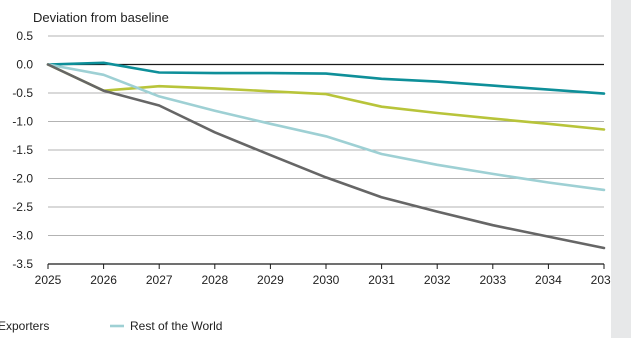 Image resolution: width=631 pixels, height=343 pixels. What do you see at coordinates (22, 179) in the screenshot?
I see `y-tick-label: -2.0` at bounding box center [22, 179].